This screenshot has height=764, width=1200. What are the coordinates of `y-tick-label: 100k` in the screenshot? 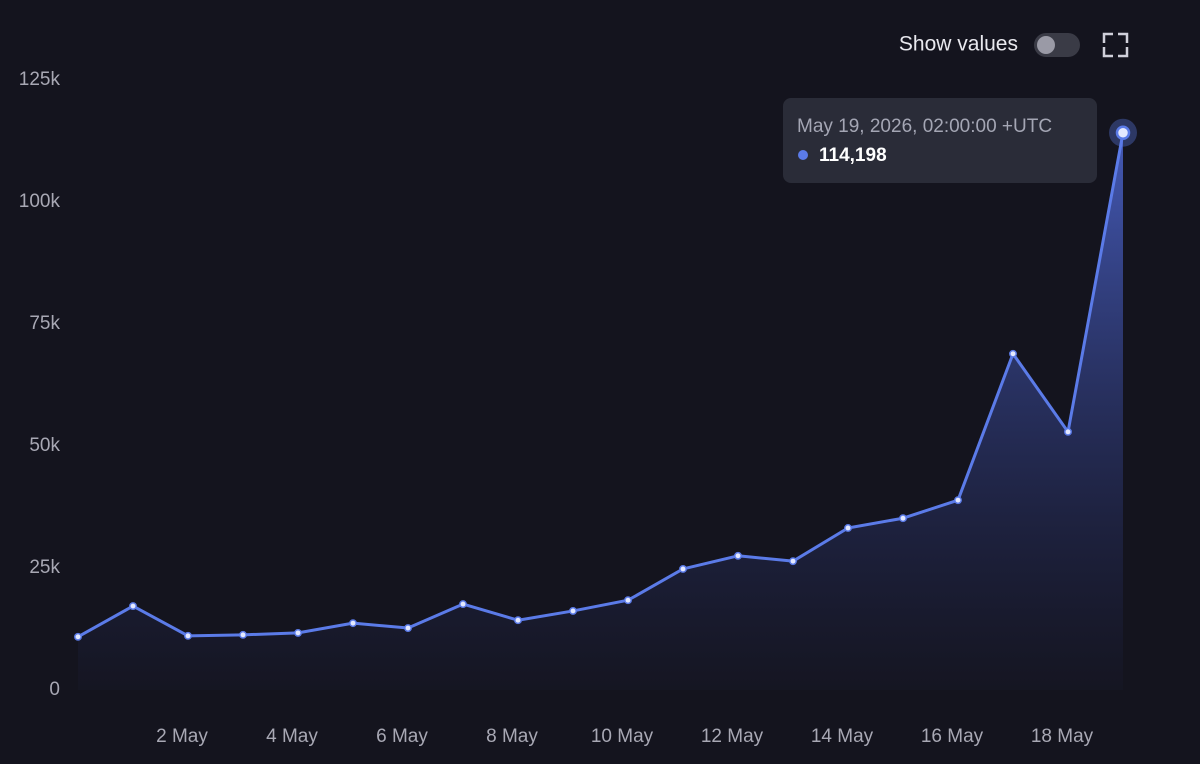 It's located at (40, 201).